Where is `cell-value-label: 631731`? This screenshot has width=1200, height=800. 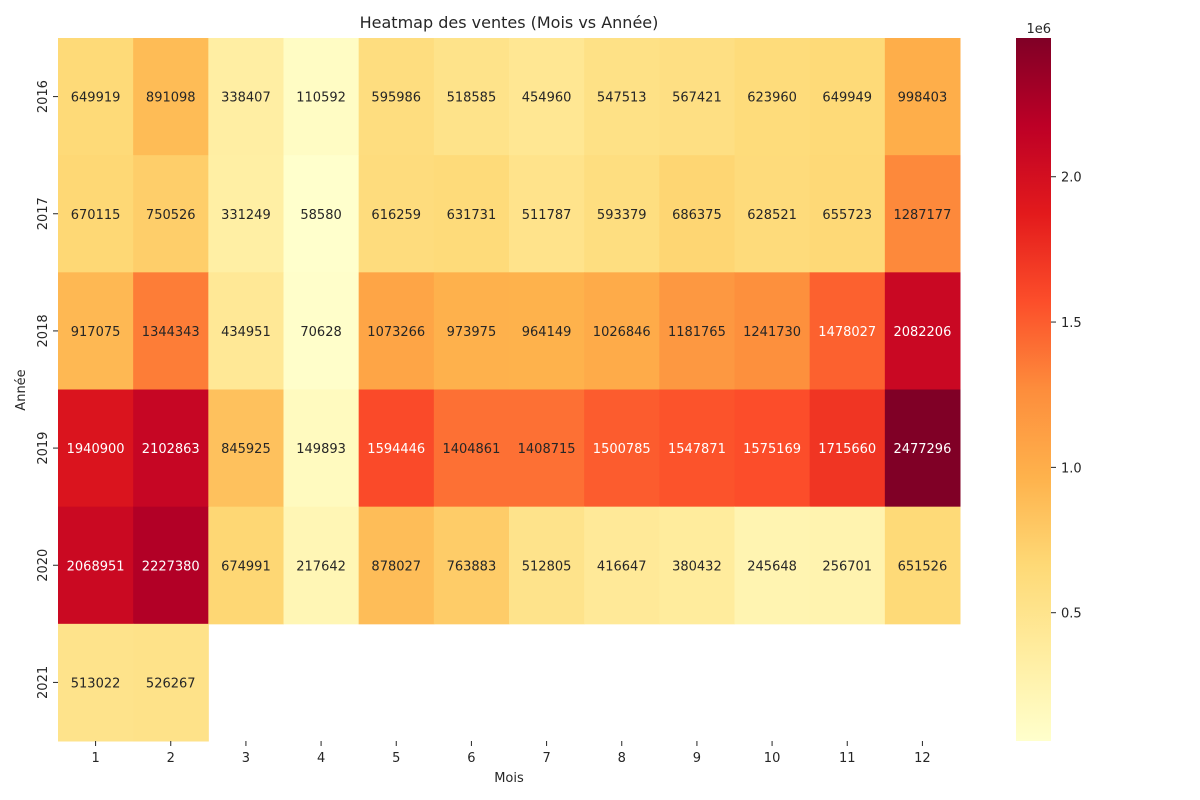 cell-value-label: 631731 is located at coordinates (472, 215).